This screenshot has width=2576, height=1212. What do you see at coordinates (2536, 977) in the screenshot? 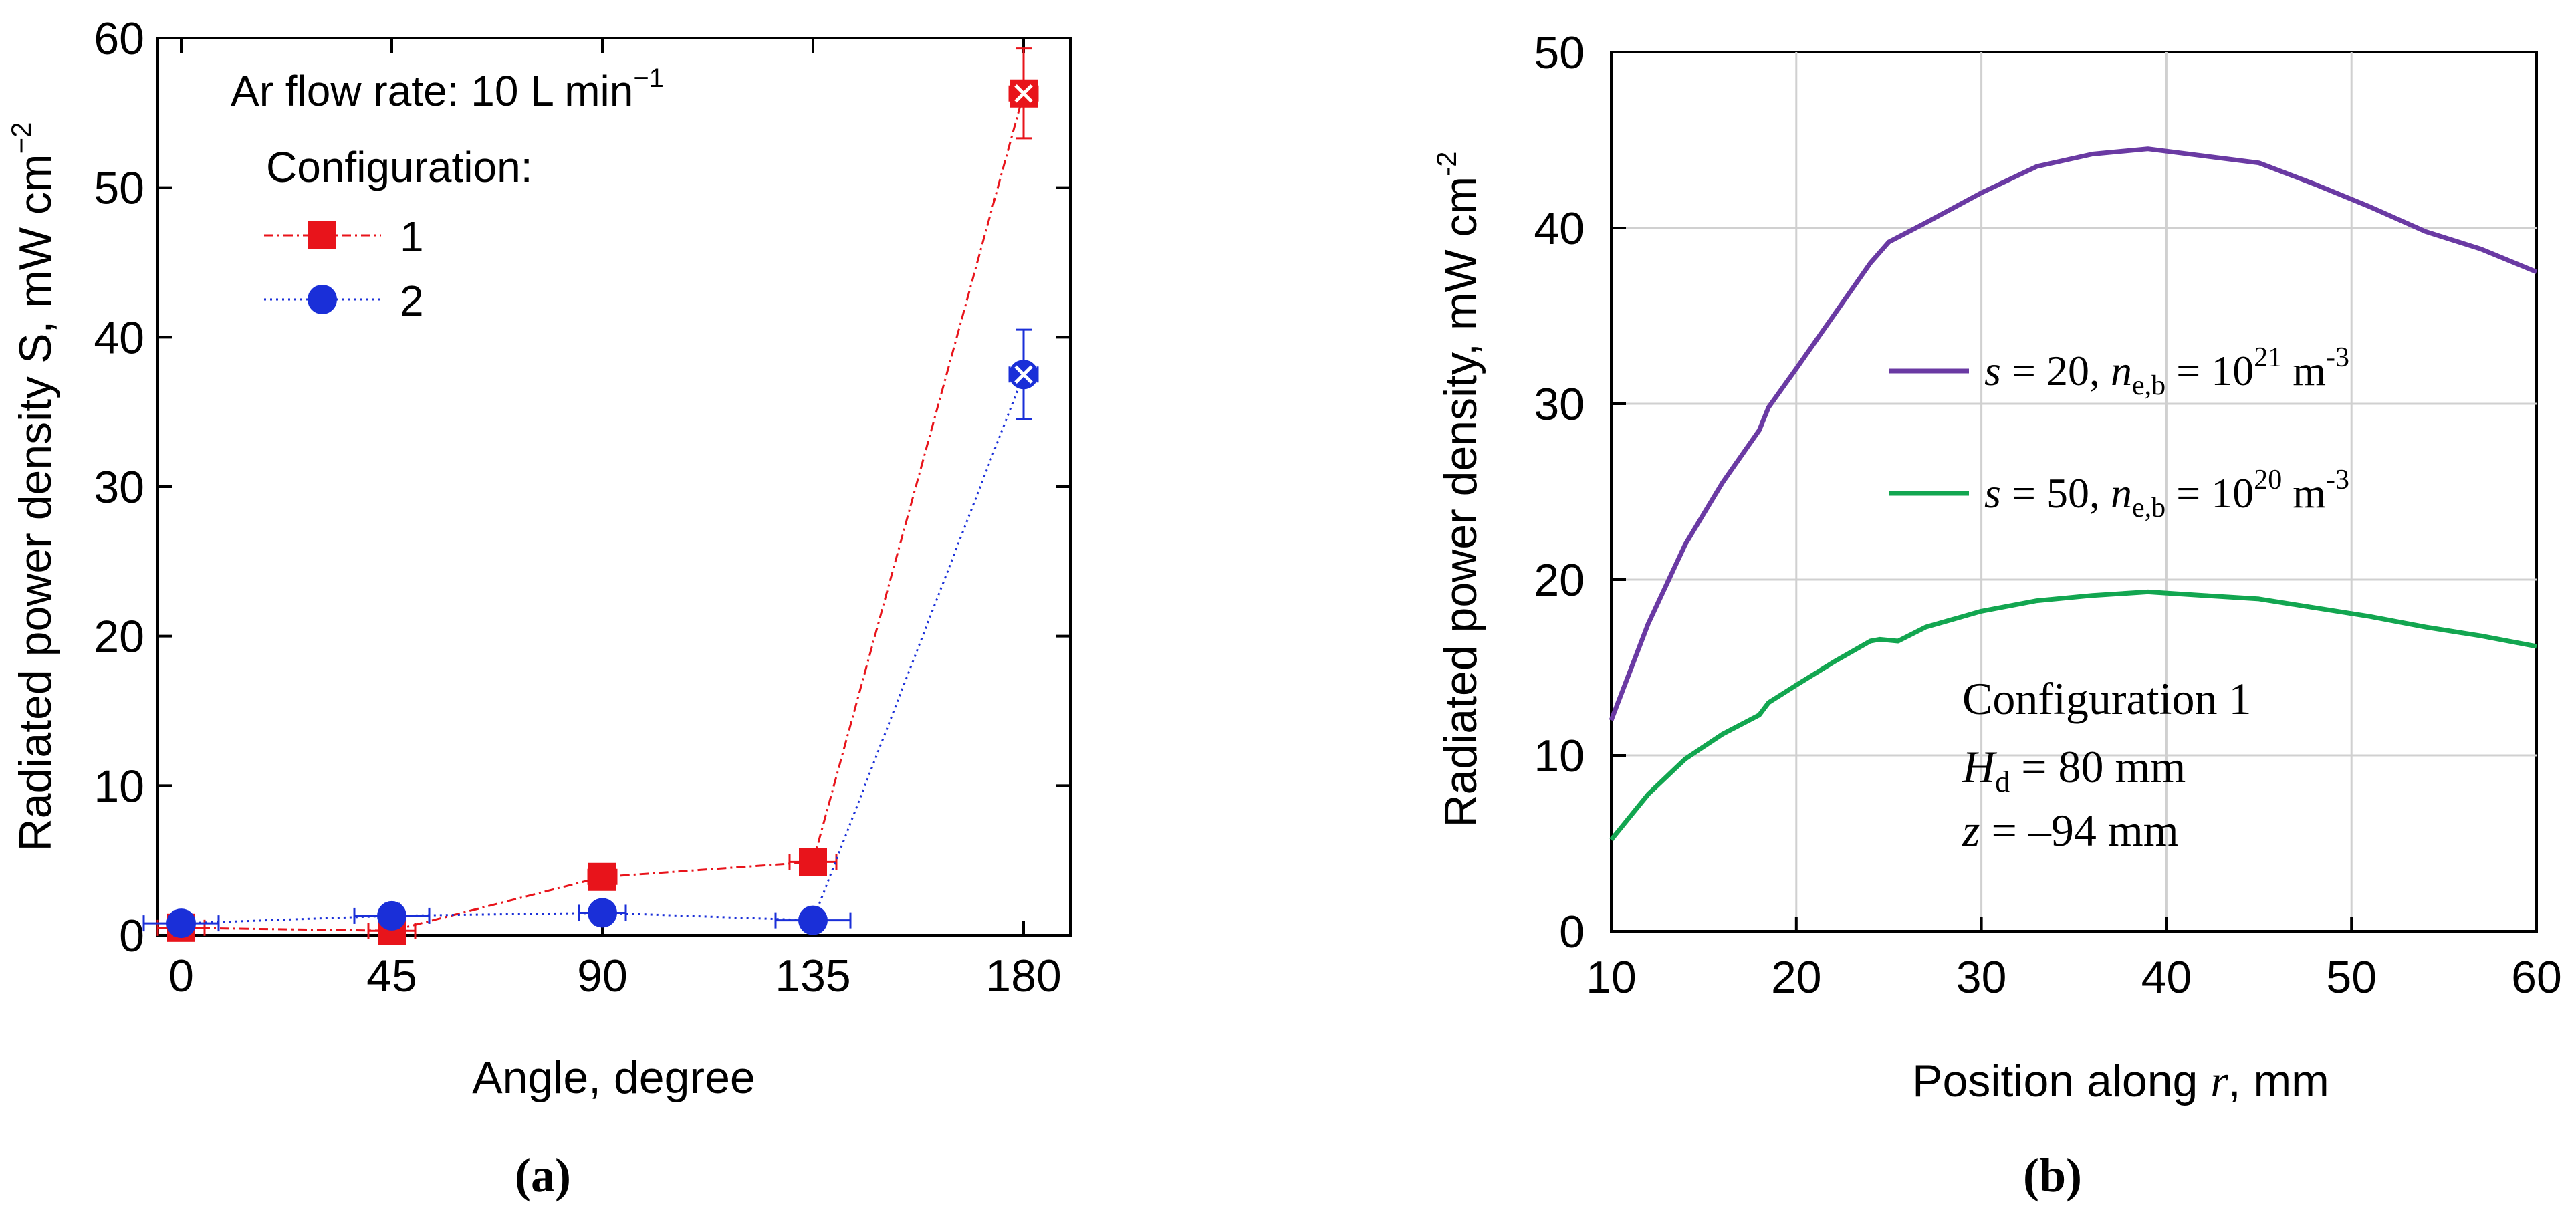
I see `x-tick-label: 60` at bounding box center [2536, 977].